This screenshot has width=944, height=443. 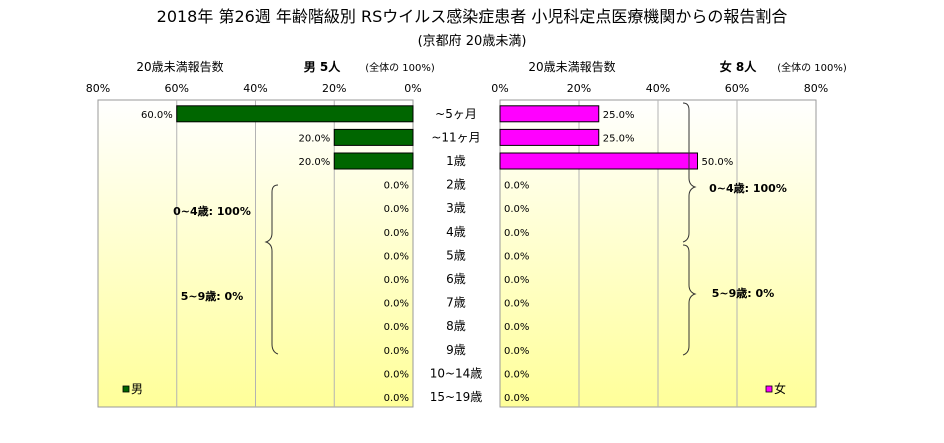 I want to click on female-bars, so click(x=598, y=137).